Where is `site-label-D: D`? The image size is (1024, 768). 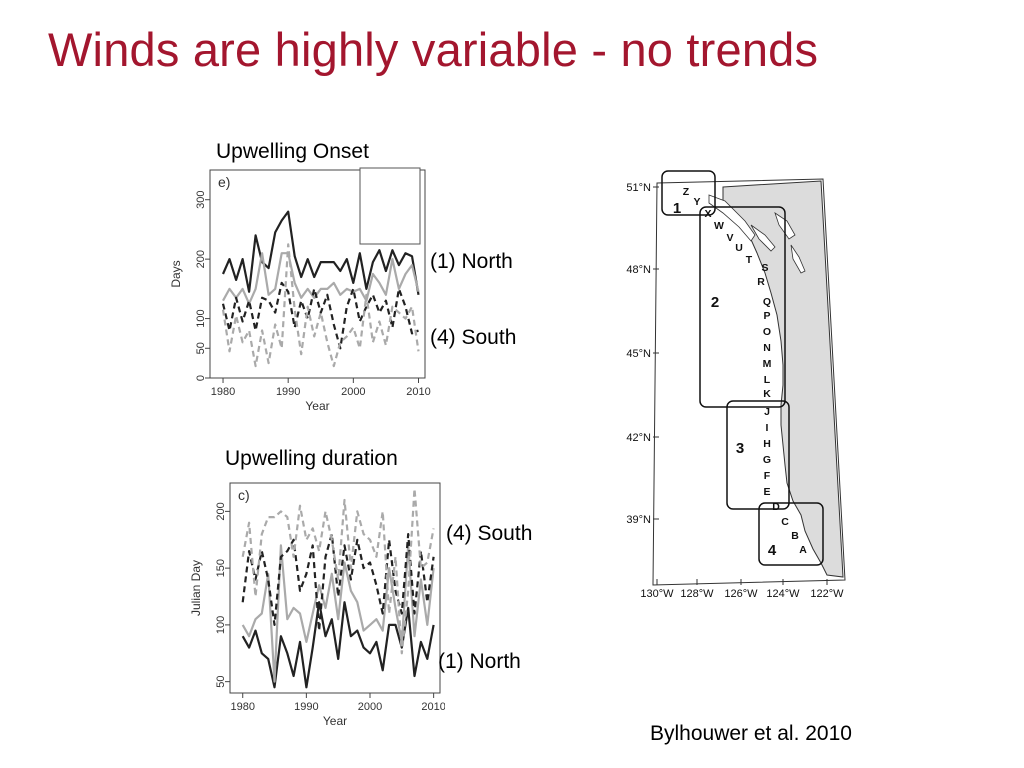 site-label-D: D is located at coordinates (776, 507).